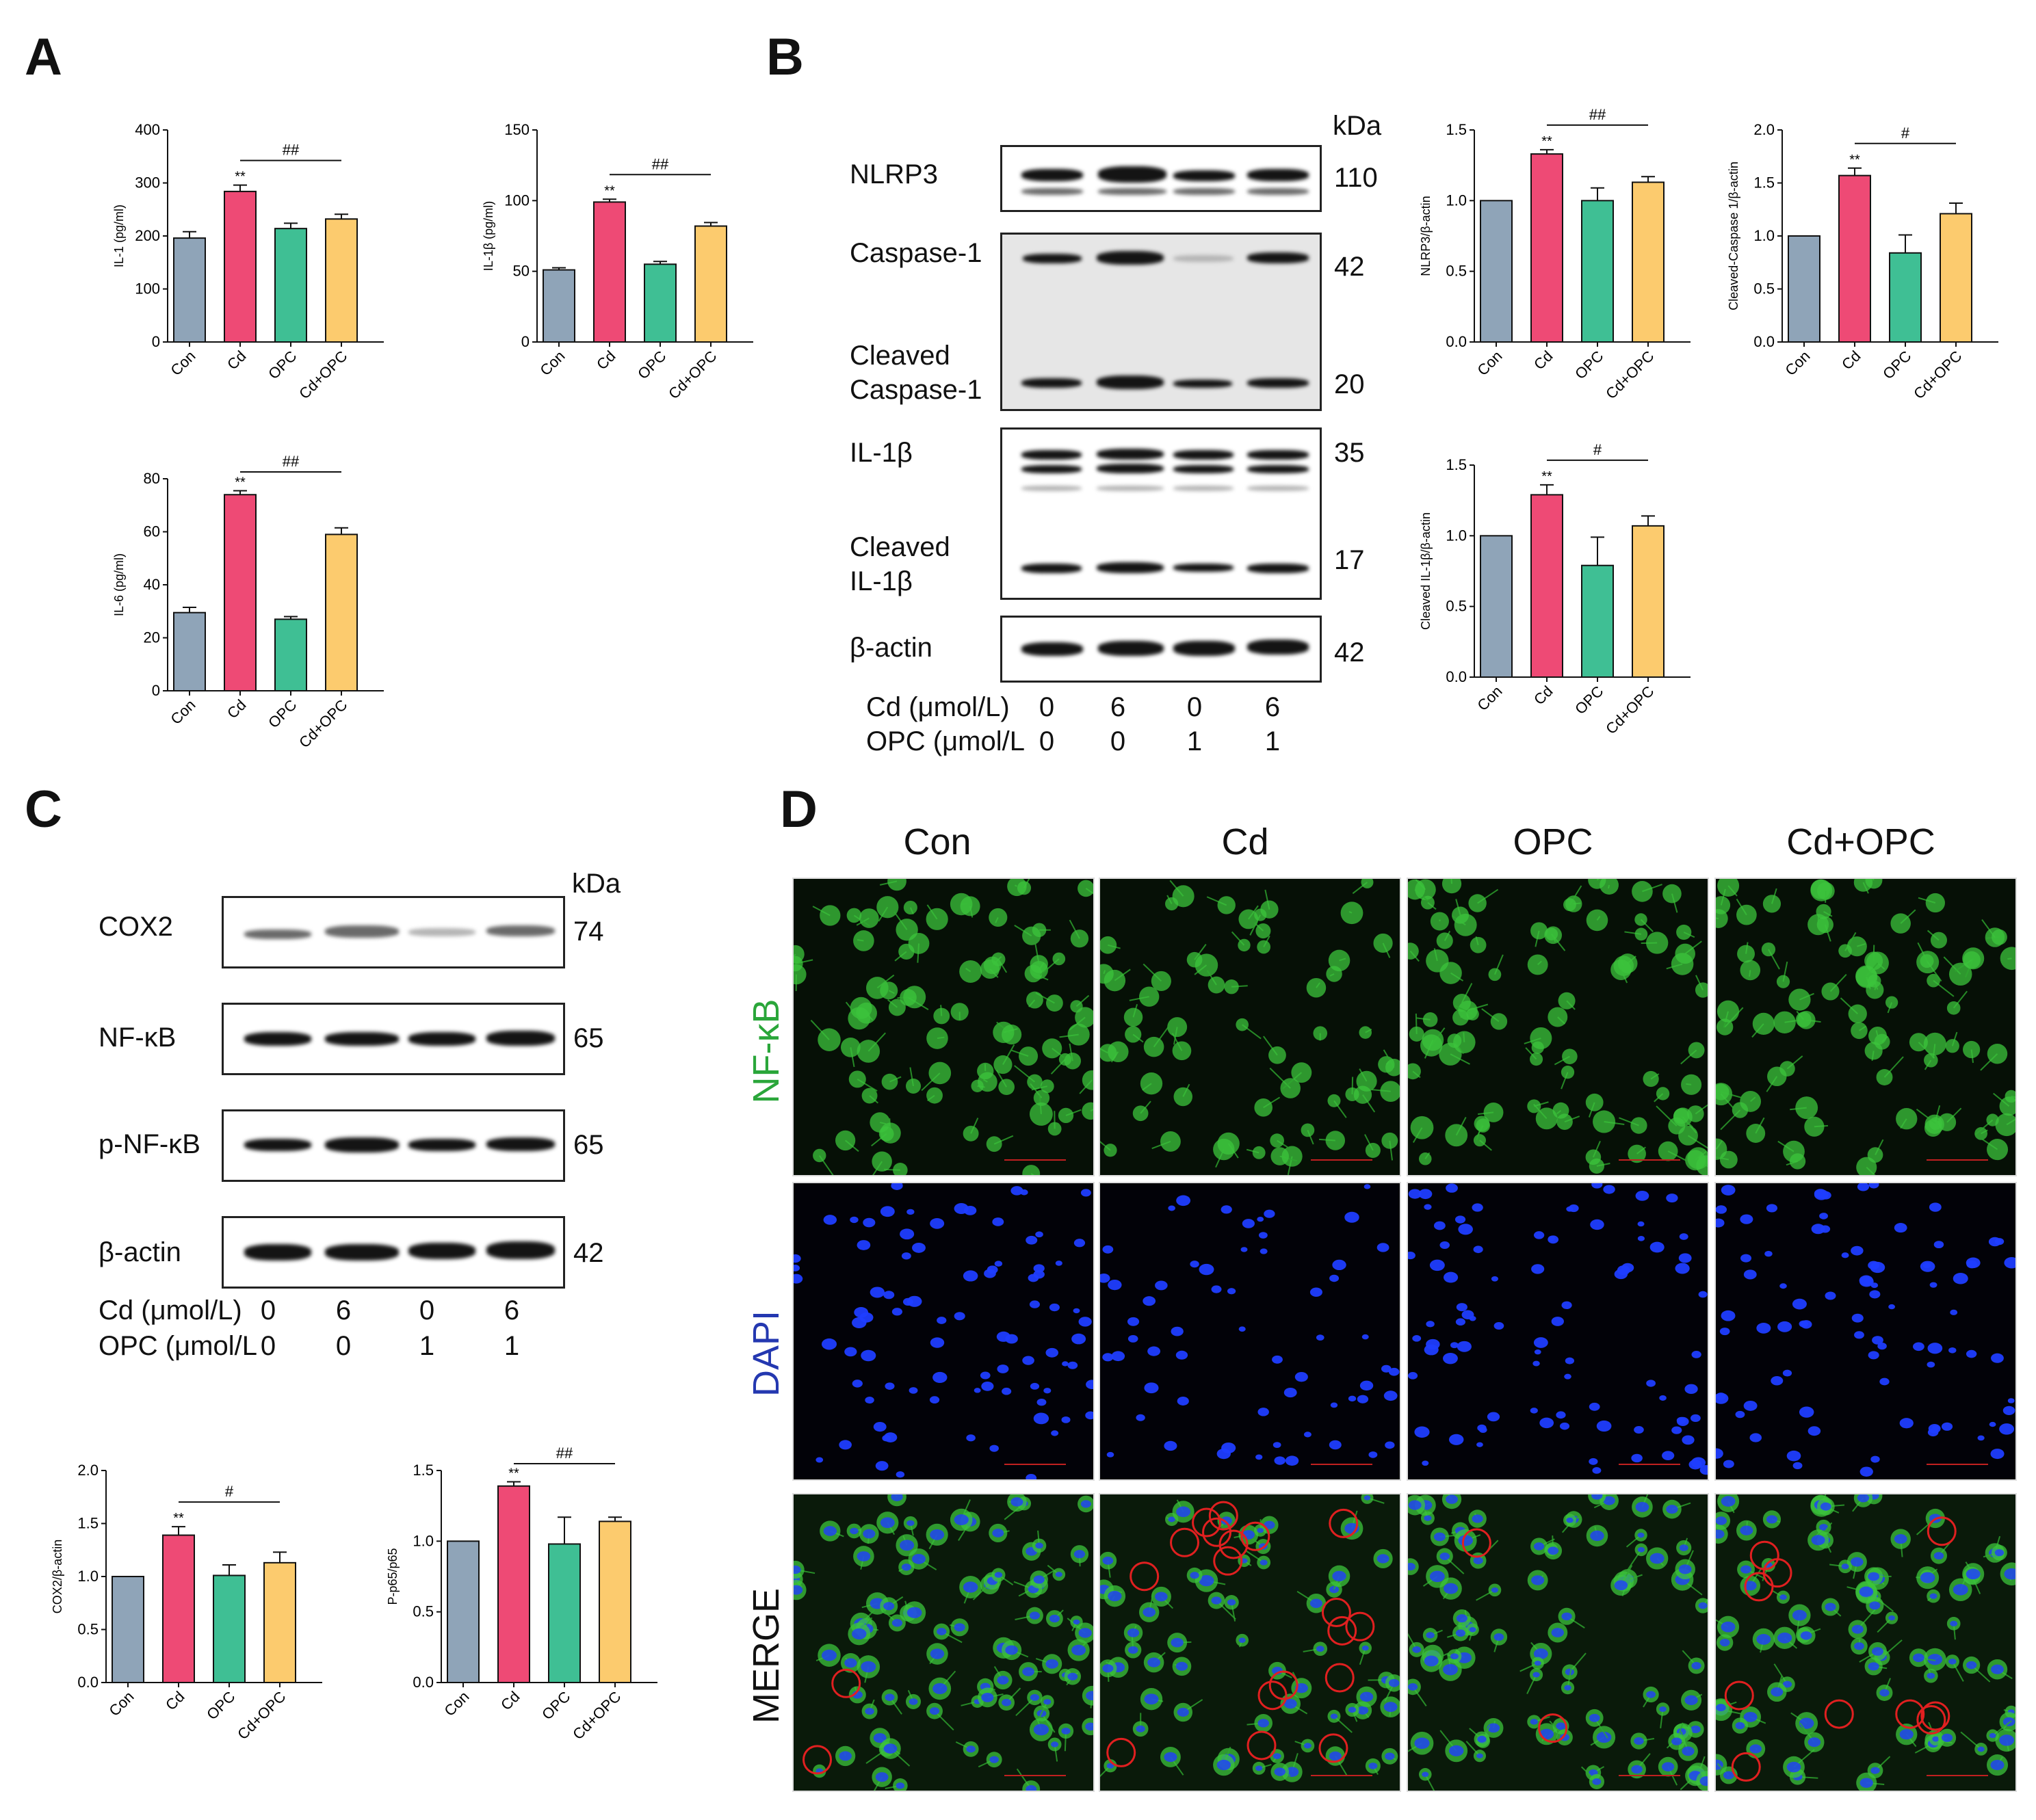  What do you see at coordinates (1349, 560) in the screenshot?
I see `mw-cleaved-il1b: 17` at bounding box center [1349, 560].